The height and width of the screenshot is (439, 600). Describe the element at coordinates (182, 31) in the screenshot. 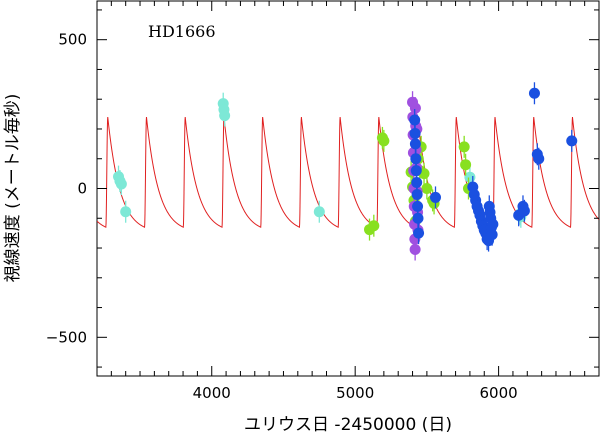

I see `star-name-label: HD1666` at that location.